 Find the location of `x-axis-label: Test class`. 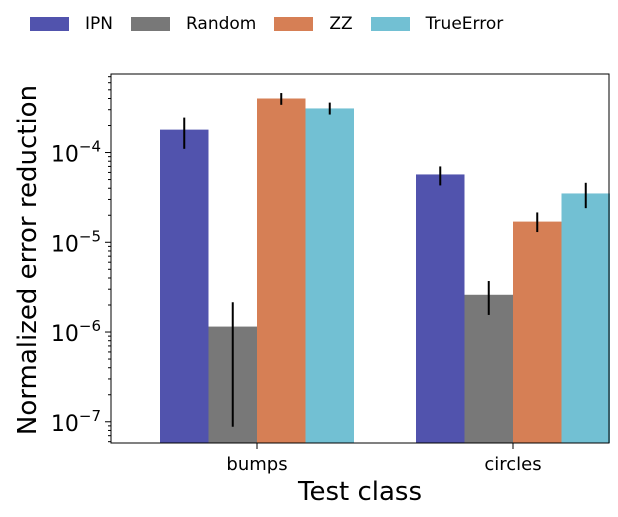

x-axis-label: Test class is located at coordinates (359, 492).